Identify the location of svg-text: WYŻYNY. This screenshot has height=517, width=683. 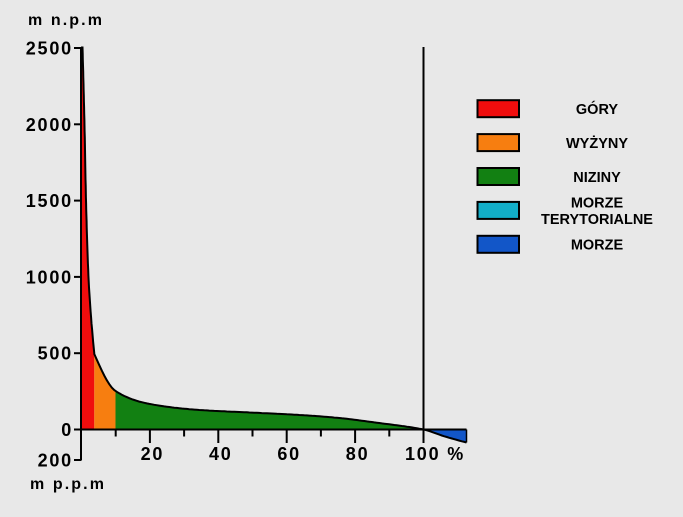
(597, 143).